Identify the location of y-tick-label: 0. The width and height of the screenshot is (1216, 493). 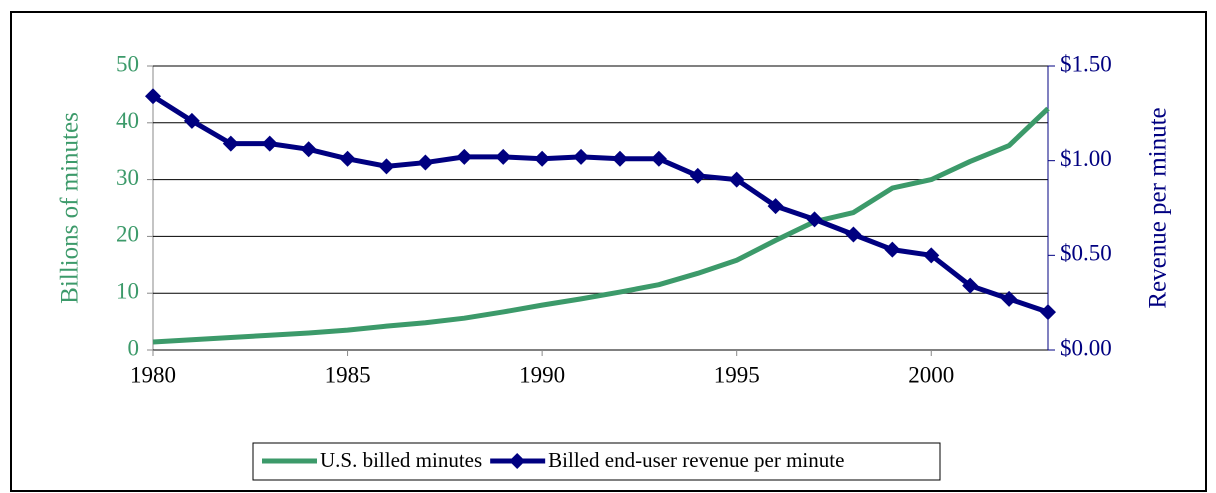
(134, 347).